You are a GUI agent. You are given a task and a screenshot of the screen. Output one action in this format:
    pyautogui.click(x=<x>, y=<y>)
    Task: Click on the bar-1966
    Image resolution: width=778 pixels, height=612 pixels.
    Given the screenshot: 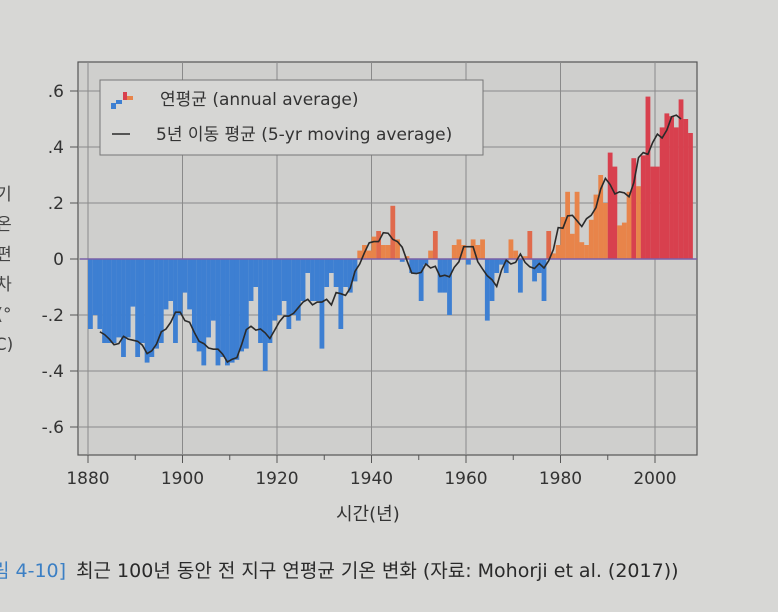 What is the action you would take?
    pyautogui.click(x=497, y=266)
    